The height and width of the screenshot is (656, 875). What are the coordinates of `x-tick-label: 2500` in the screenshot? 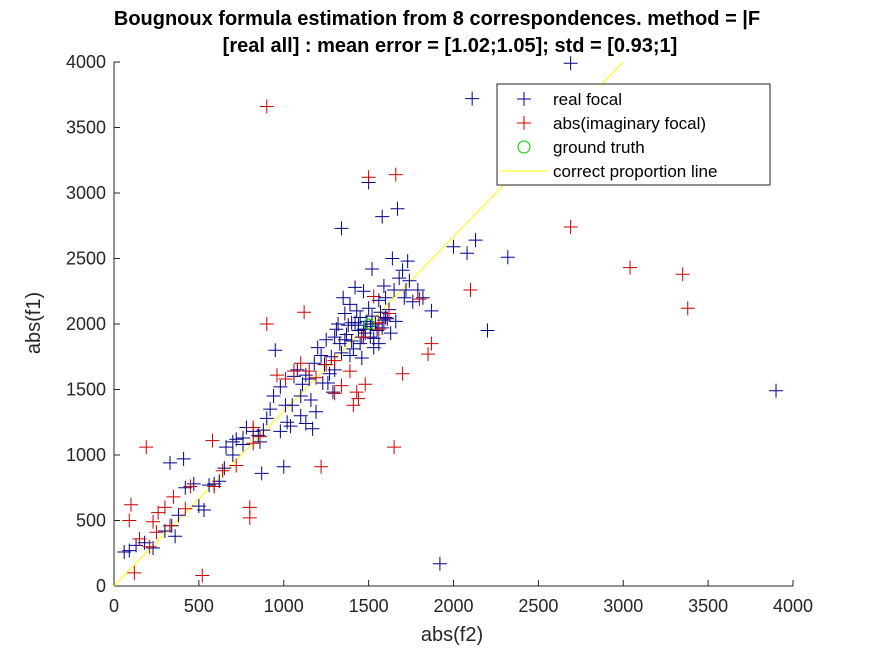 It's located at (538, 606).